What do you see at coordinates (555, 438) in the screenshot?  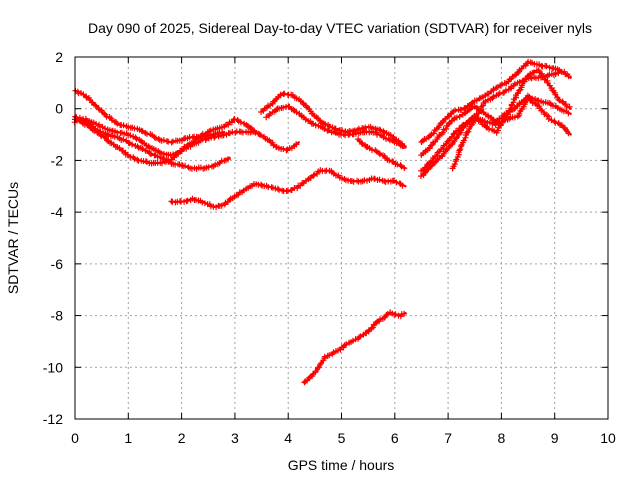 I see `x-tick-label: 9` at bounding box center [555, 438].